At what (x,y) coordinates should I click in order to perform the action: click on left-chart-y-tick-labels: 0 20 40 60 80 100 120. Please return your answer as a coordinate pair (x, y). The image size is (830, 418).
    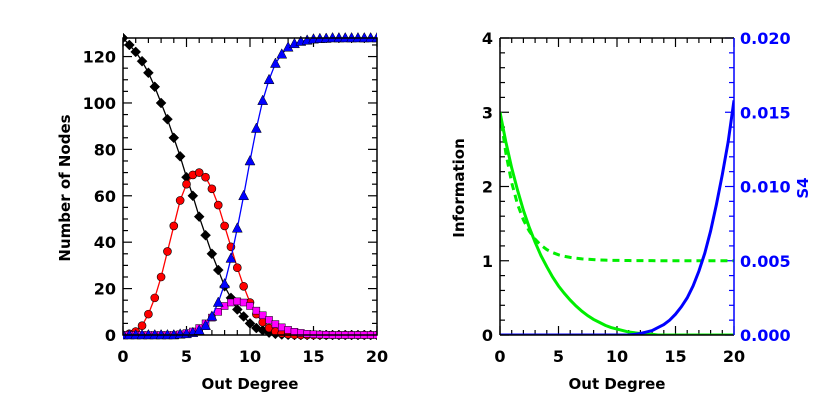
    Looking at the image, I should click on (99, 196).